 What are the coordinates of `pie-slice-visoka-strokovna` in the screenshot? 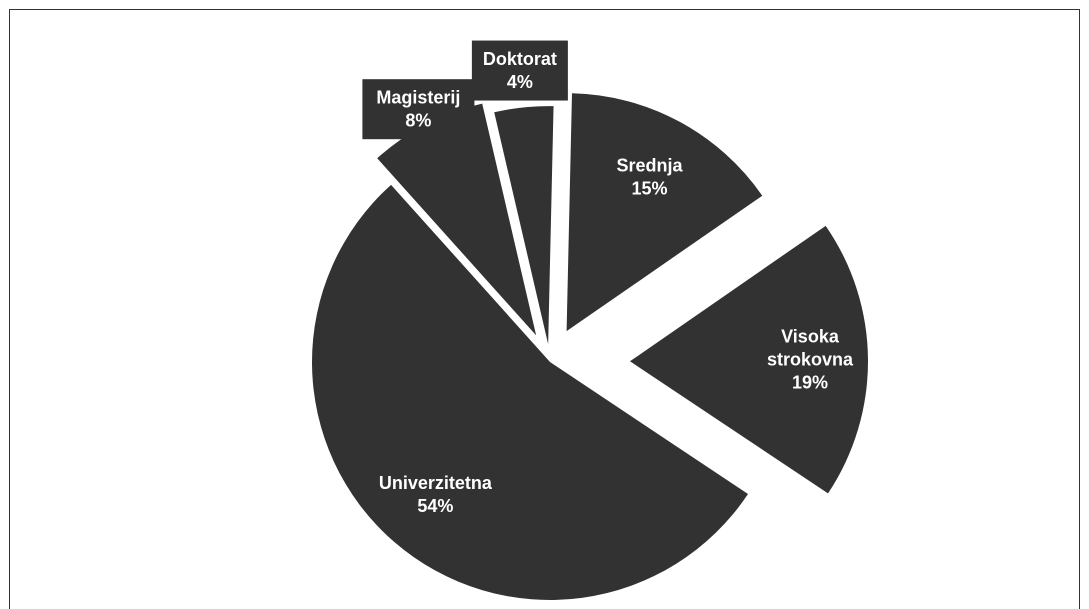 It's located at (748, 359).